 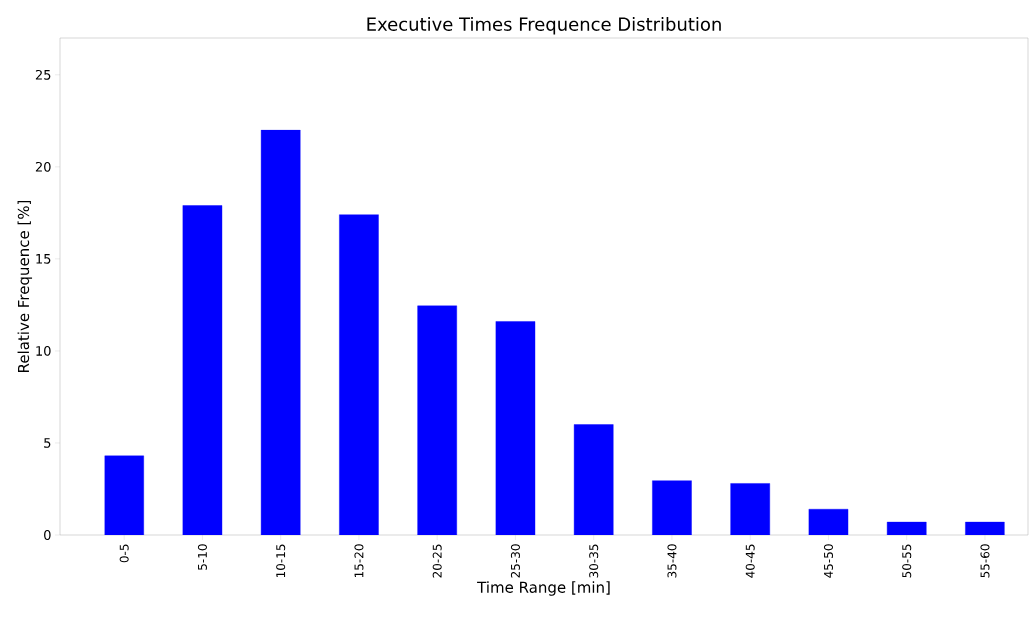 What do you see at coordinates (437, 561) in the screenshot?
I see `x-tick-label: 20-25` at bounding box center [437, 561].